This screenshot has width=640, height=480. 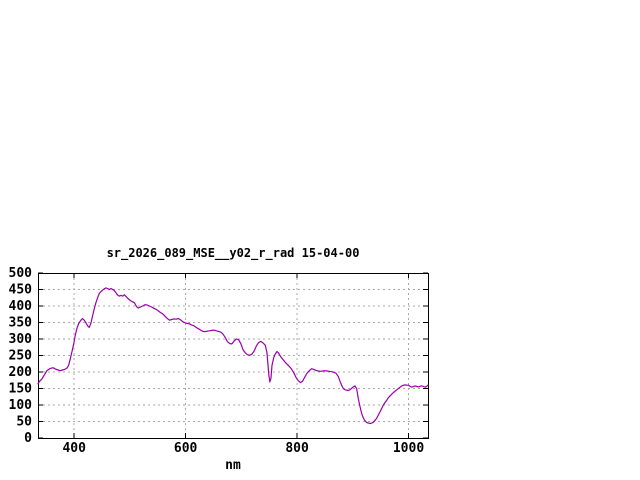 I want to click on y-tick-label: 400, so click(x=21, y=306).